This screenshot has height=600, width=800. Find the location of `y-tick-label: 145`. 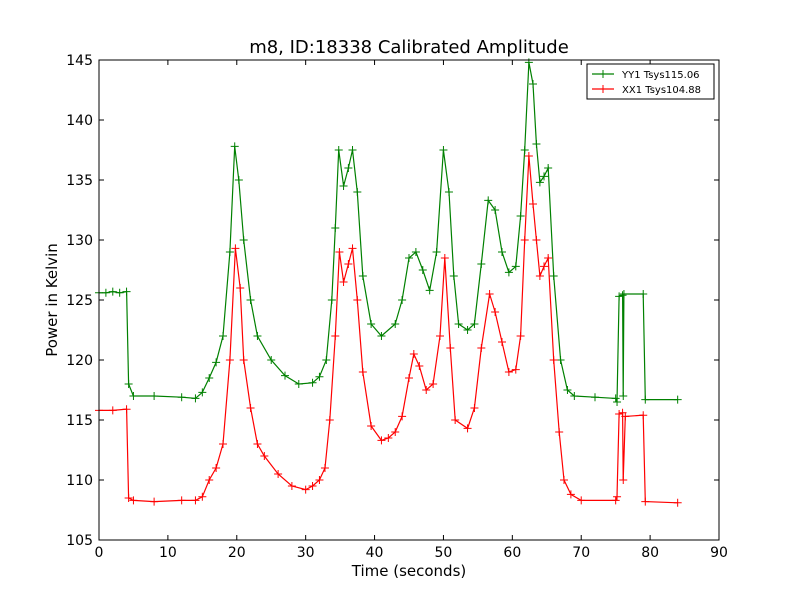

y-tick-label: 145 is located at coordinates (79, 61).